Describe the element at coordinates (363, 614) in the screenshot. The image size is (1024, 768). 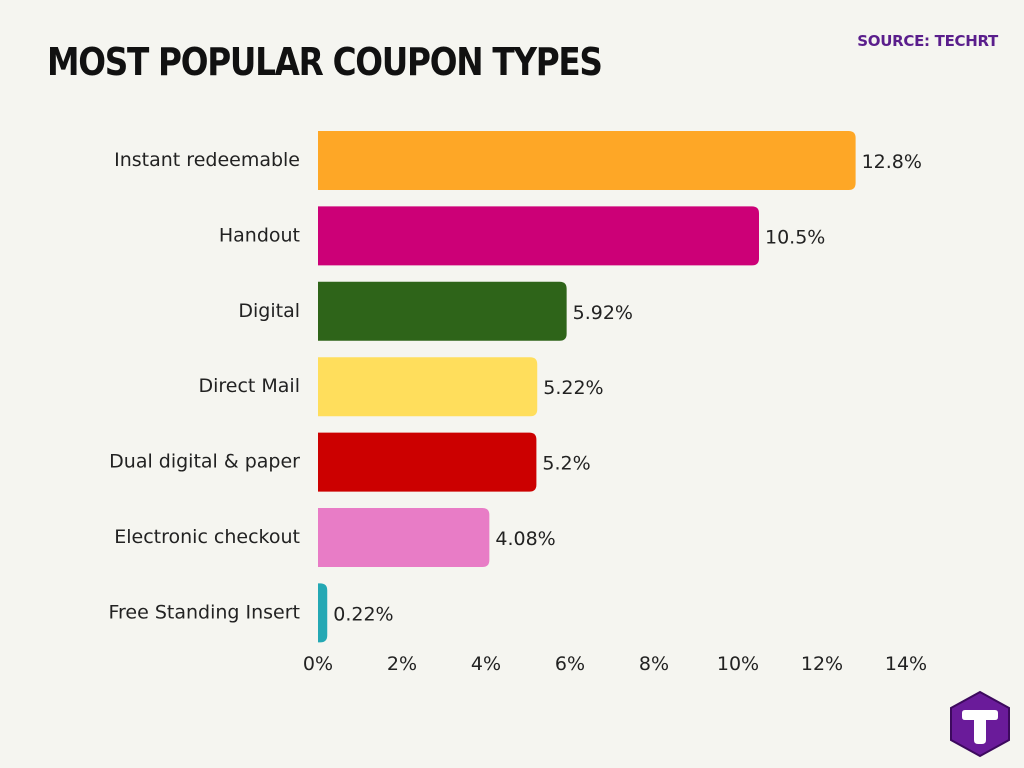
I see `value-label-free-standing-insert: 0.22%` at that location.